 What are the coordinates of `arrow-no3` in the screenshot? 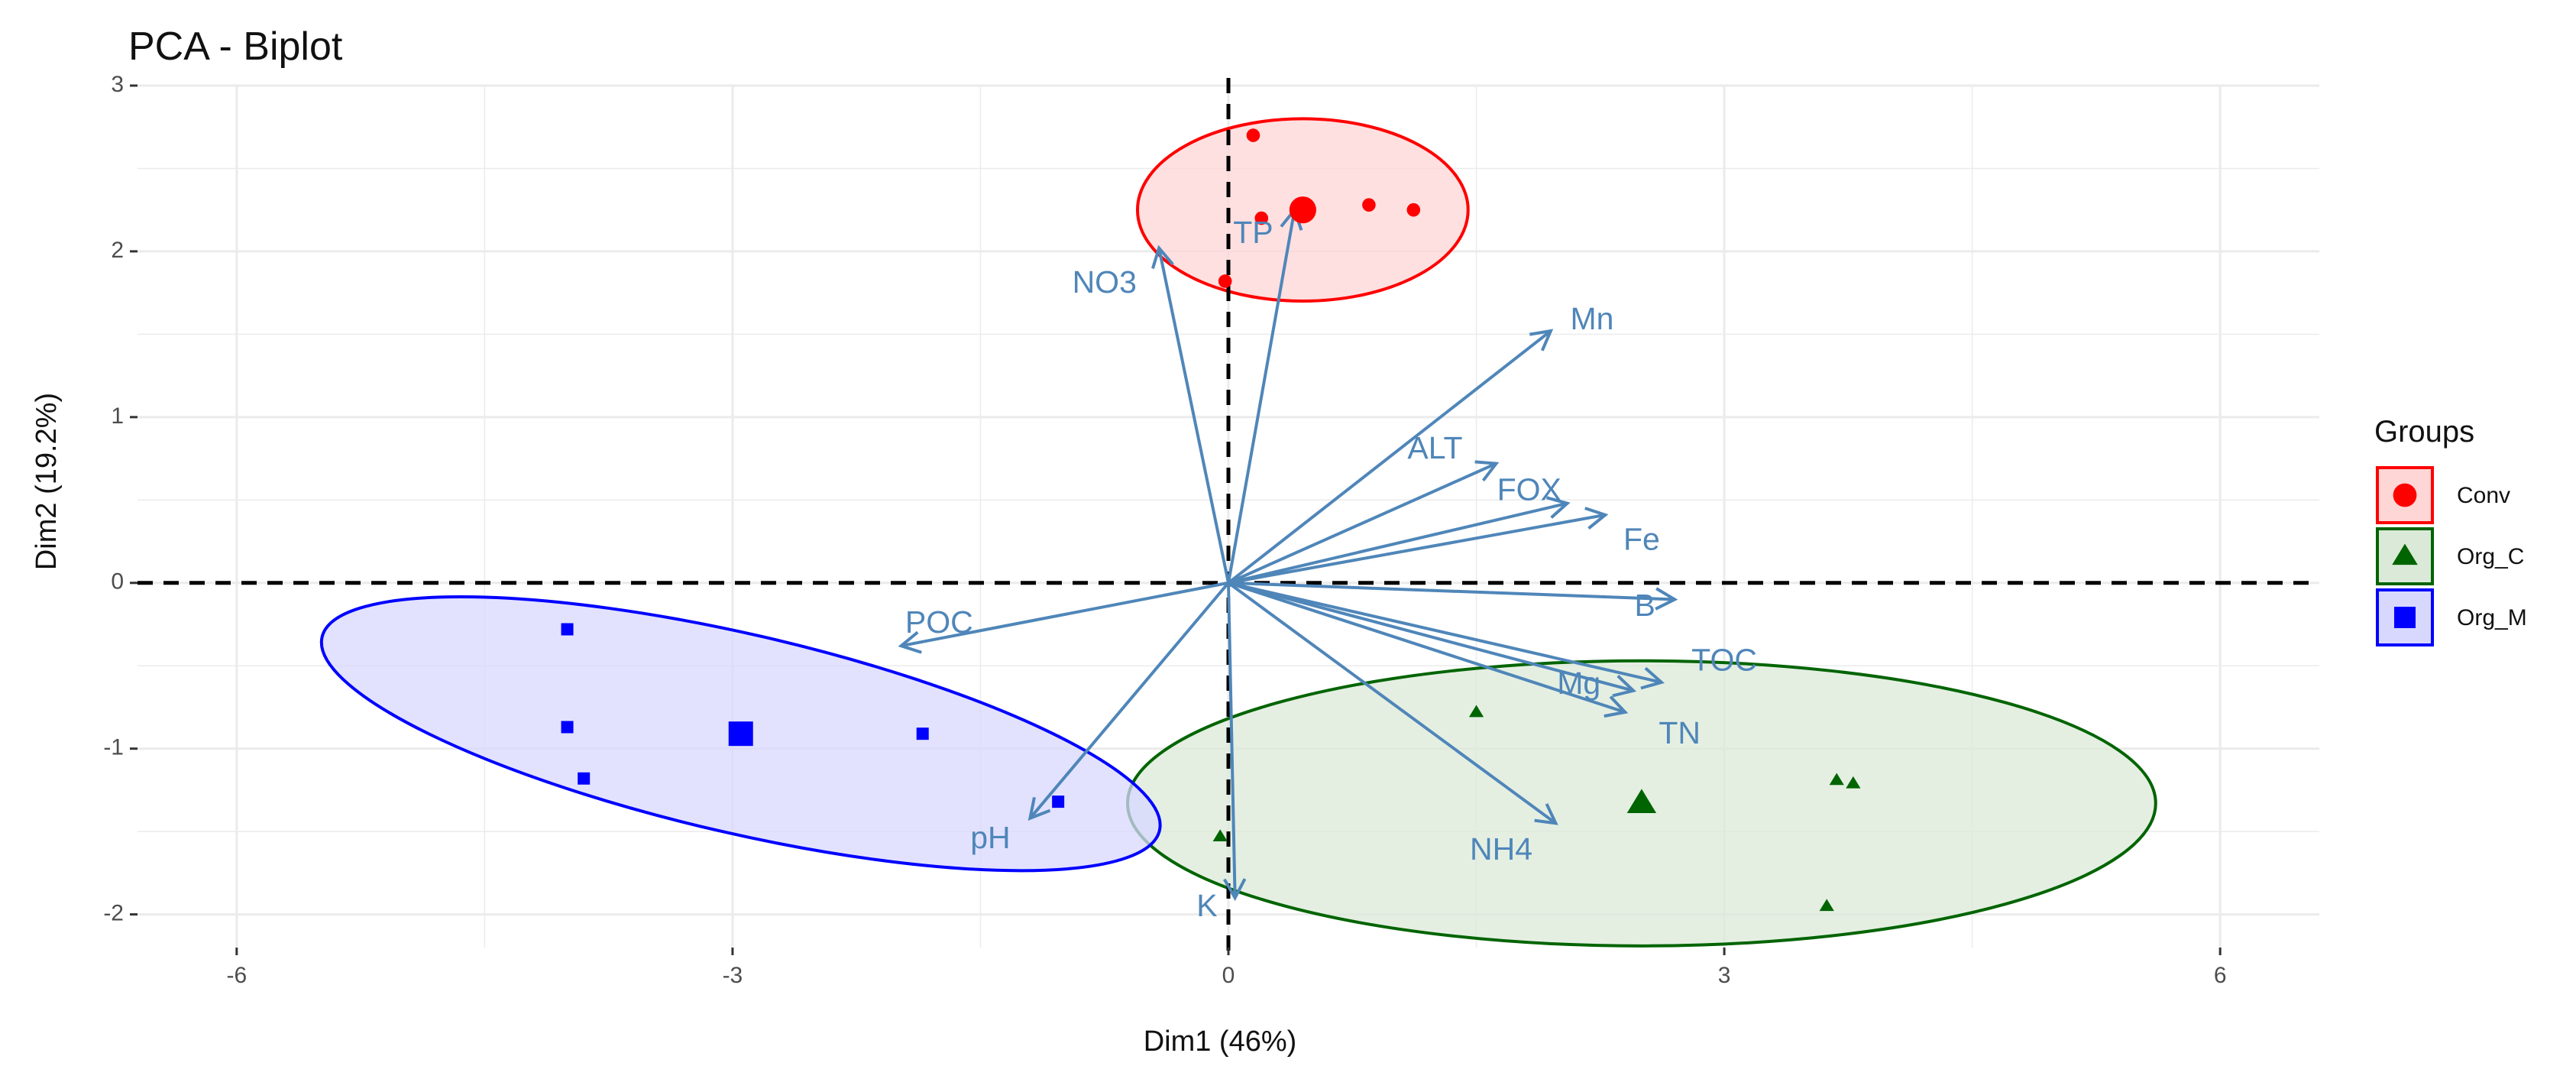 It's located at (1190, 414).